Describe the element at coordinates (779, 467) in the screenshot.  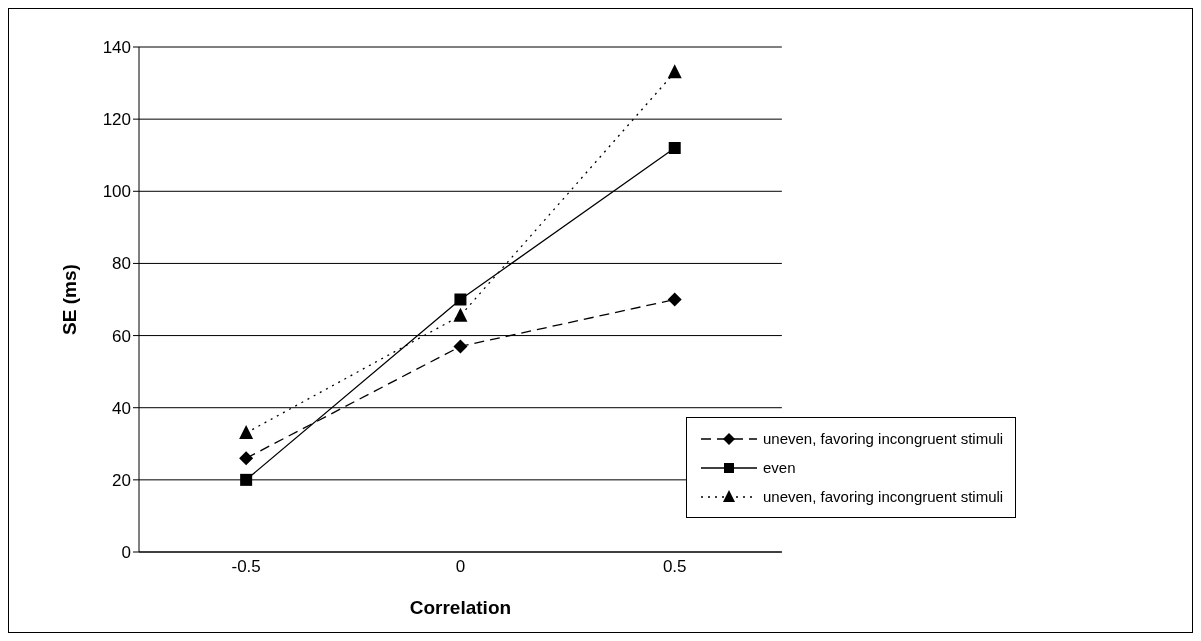
I see `legend-label: even` at that location.